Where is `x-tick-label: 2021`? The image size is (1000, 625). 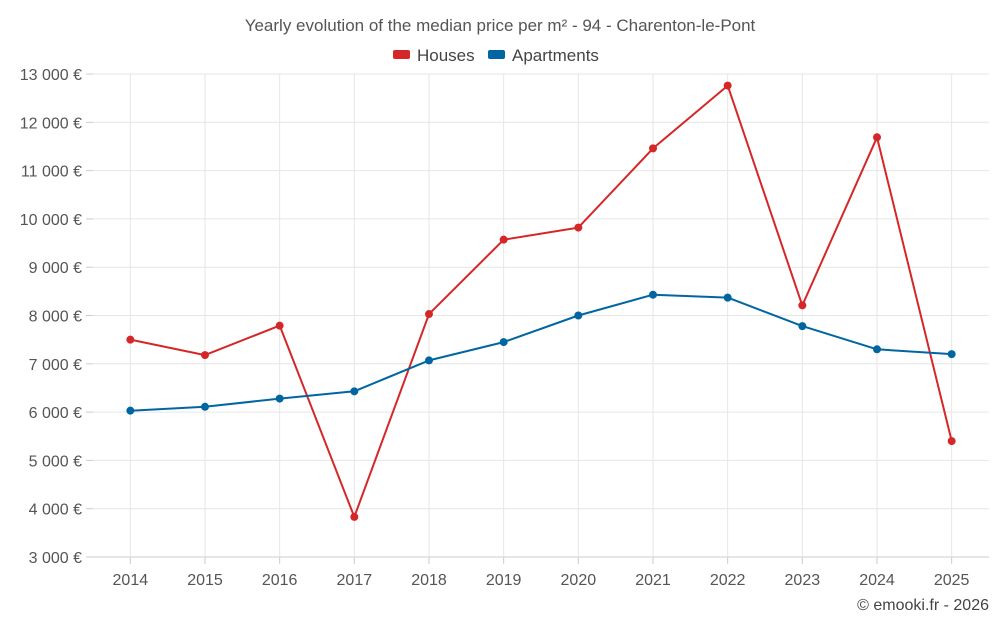
x-tick-label: 2021 is located at coordinates (653, 580).